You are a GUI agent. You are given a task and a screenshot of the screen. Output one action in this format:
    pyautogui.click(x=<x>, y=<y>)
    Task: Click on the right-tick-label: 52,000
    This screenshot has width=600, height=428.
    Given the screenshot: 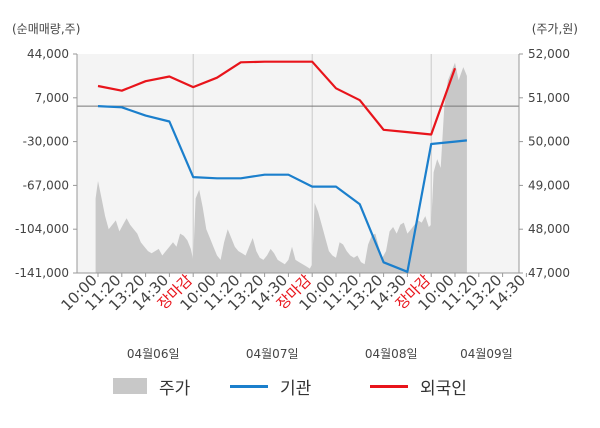 What is the action you would take?
    pyautogui.click(x=549, y=54)
    